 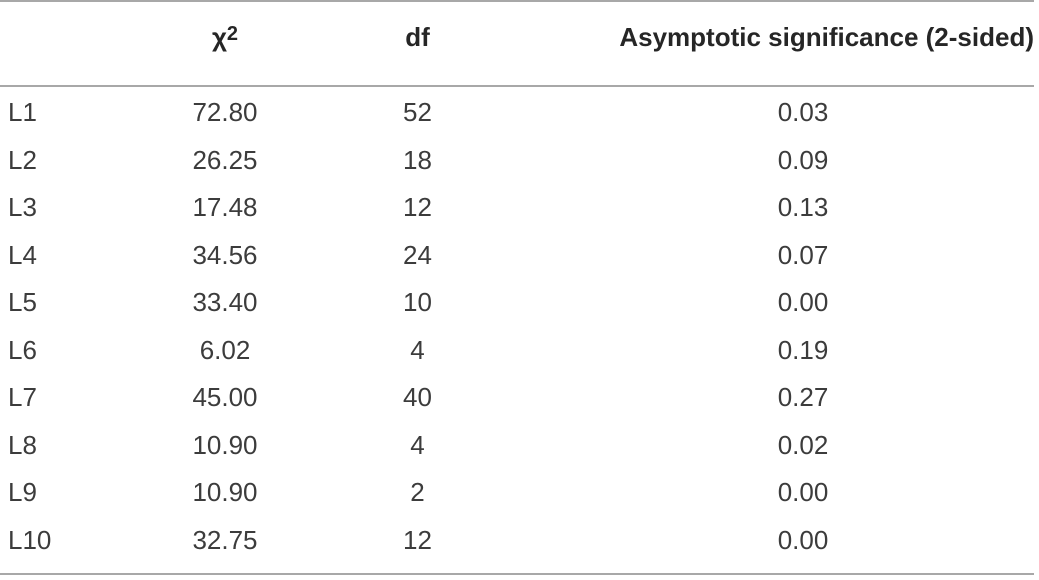 What do you see at coordinates (803, 207) in the screenshot?
I see `significance-value: 0.13` at bounding box center [803, 207].